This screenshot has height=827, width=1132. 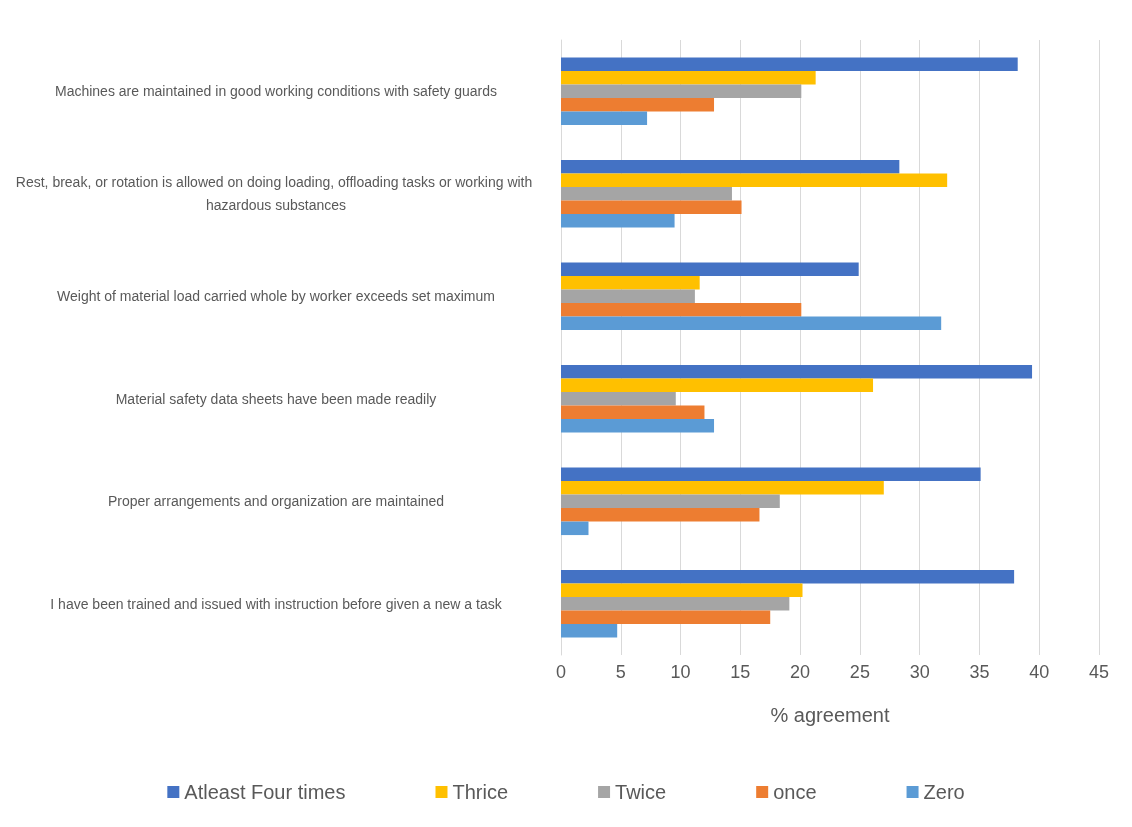 I want to click on x-tick-label: 45, so click(x=1099, y=672).